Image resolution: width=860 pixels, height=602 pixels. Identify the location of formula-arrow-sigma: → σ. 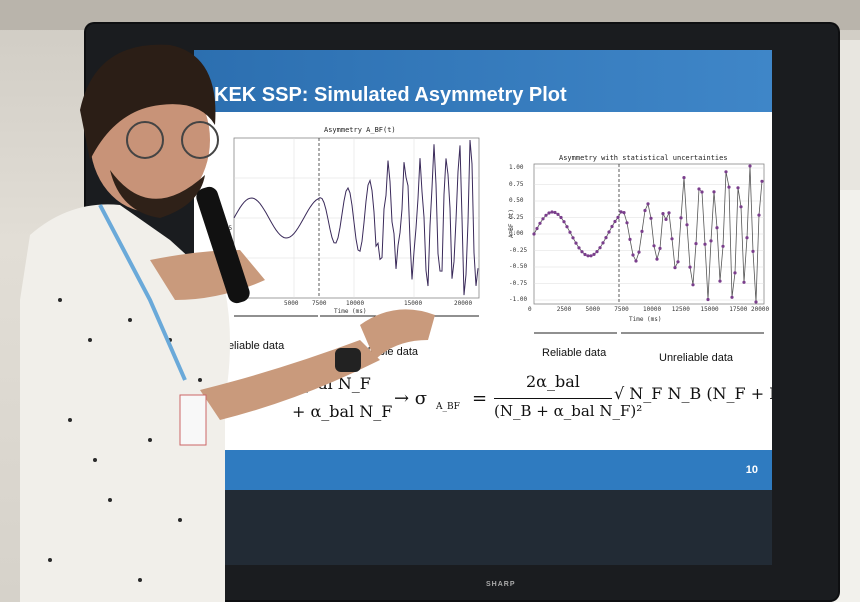
(411, 398).